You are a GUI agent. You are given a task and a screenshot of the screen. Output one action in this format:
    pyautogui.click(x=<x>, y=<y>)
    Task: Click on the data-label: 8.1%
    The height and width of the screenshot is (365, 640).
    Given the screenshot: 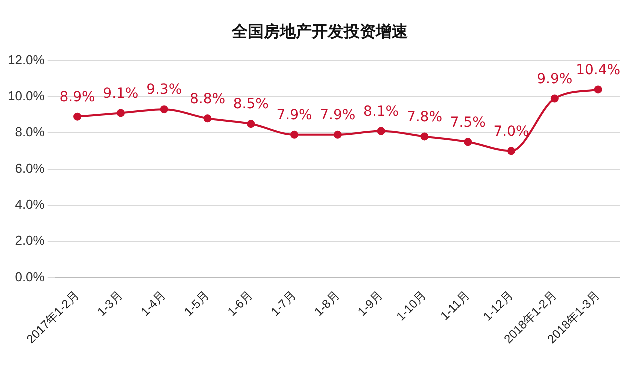 What is the action you would take?
    pyautogui.click(x=382, y=112)
    